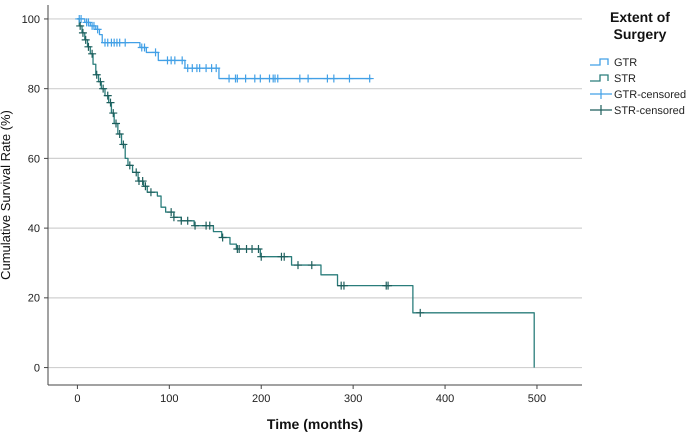  What do you see at coordinates (640, 25) in the screenshot?
I see `legend-title: Extent of Surgery` at bounding box center [640, 25].